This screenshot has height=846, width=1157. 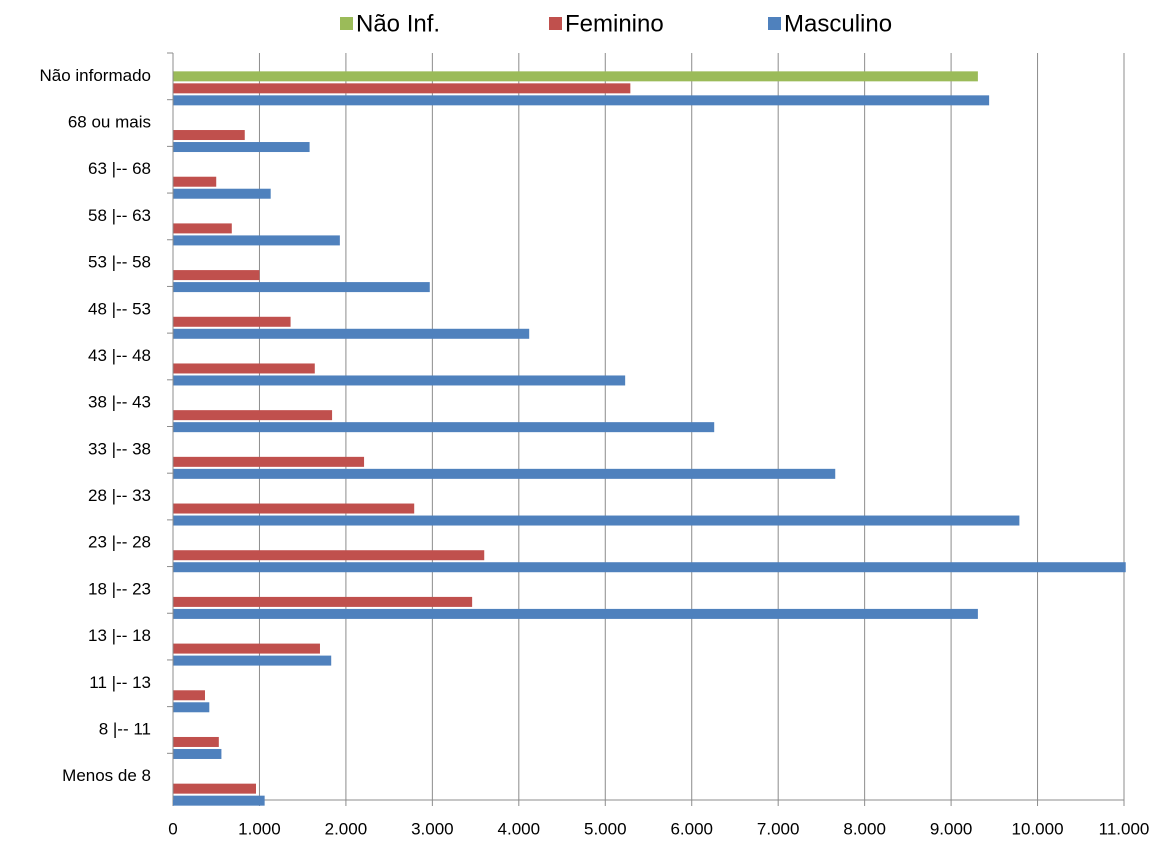 I want to click on x-tick-label: 10.000, so click(x=1038, y=828).